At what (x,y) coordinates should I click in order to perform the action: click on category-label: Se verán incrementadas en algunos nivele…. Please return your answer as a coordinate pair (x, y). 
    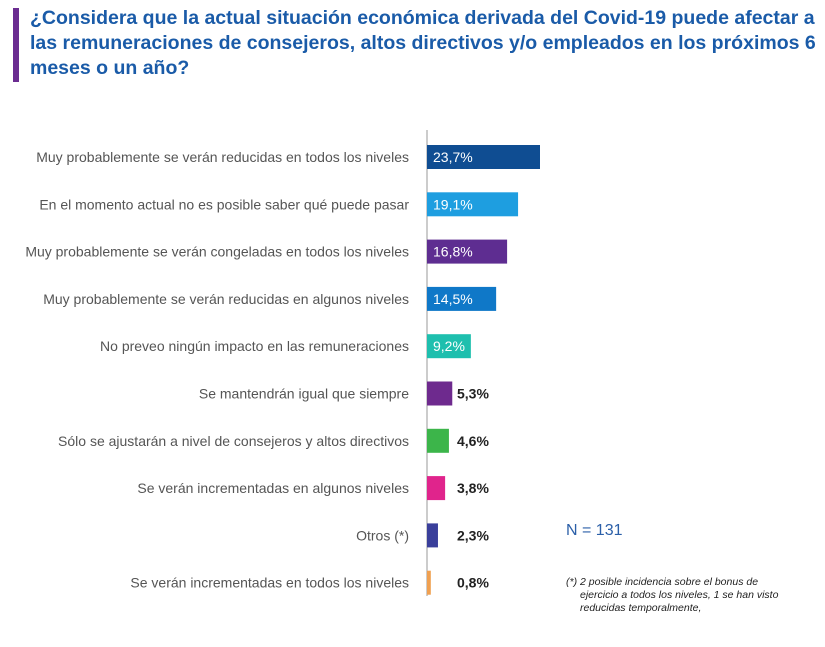
    Looking at the image, I should click on (273, 488).